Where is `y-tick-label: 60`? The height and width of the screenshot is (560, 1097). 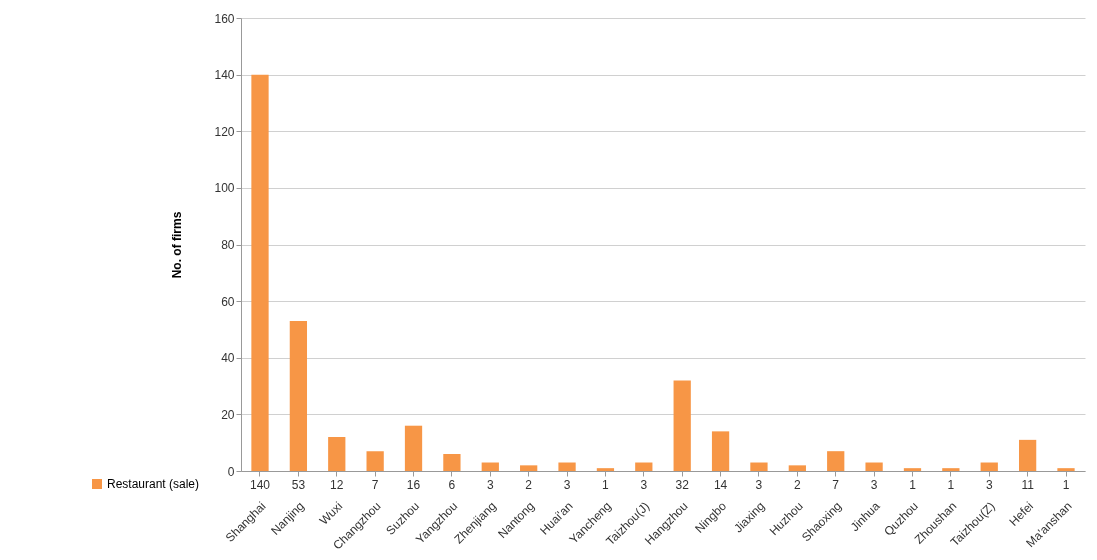 y-tick-label: 60 is located at coordinates (228, 301).